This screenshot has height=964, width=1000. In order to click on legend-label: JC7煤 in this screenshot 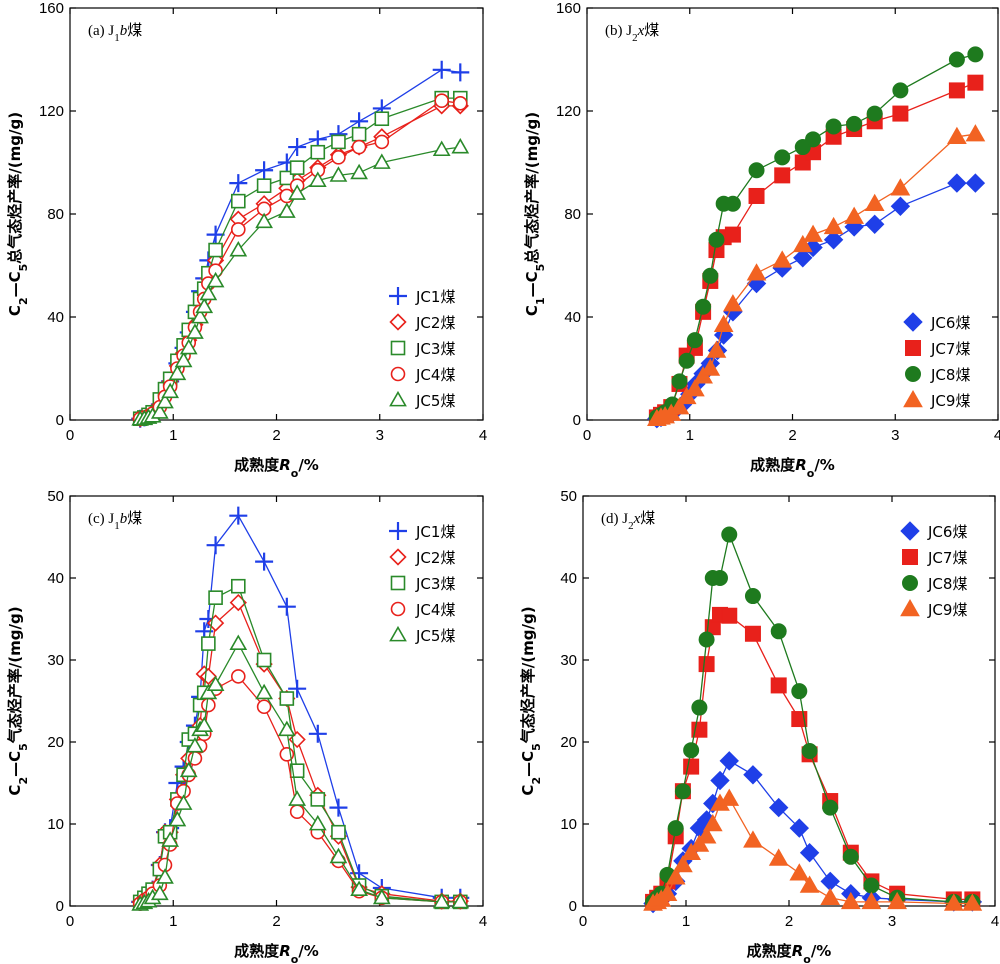, I will do `click(950, 349)`.